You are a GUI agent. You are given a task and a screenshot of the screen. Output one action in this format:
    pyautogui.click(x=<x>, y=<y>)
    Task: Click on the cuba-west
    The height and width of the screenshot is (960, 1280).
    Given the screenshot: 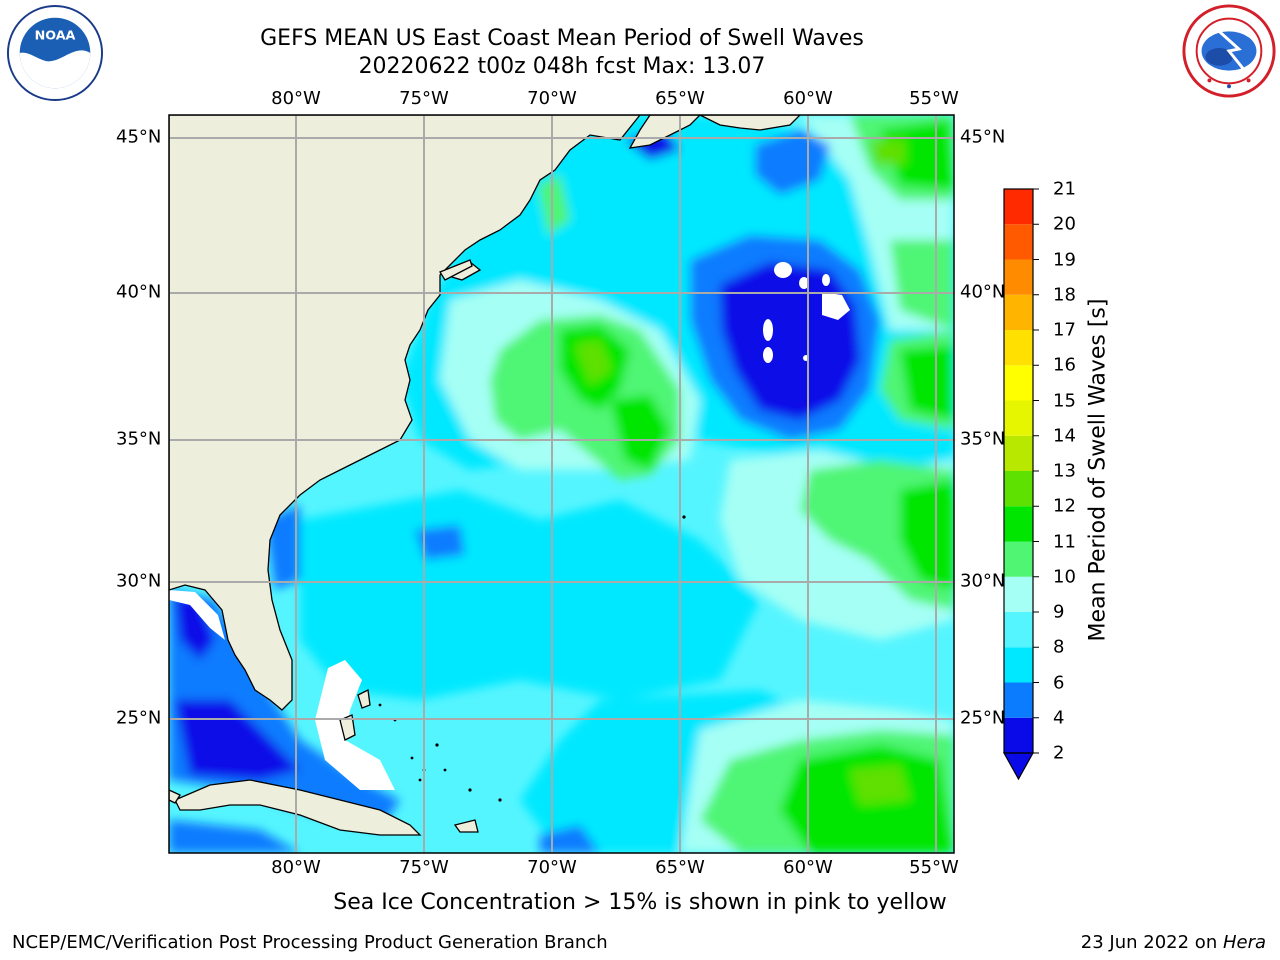 What is the action you would take?
    pyautogui.click(x=175, y=796)
    